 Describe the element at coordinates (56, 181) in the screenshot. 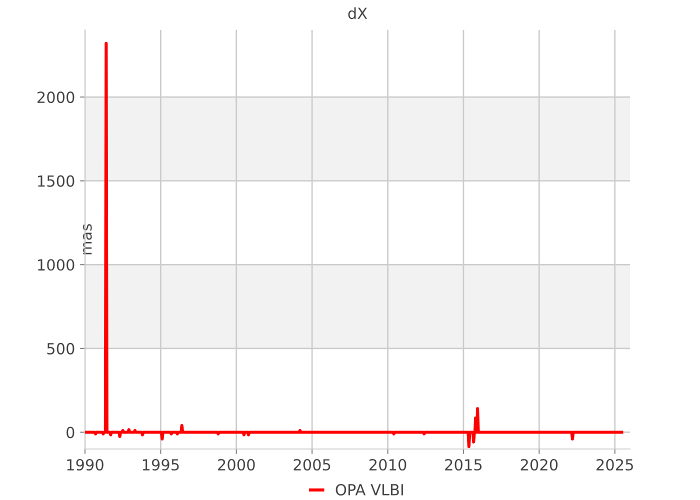

I see `y-tick-label: 1500` at that location.